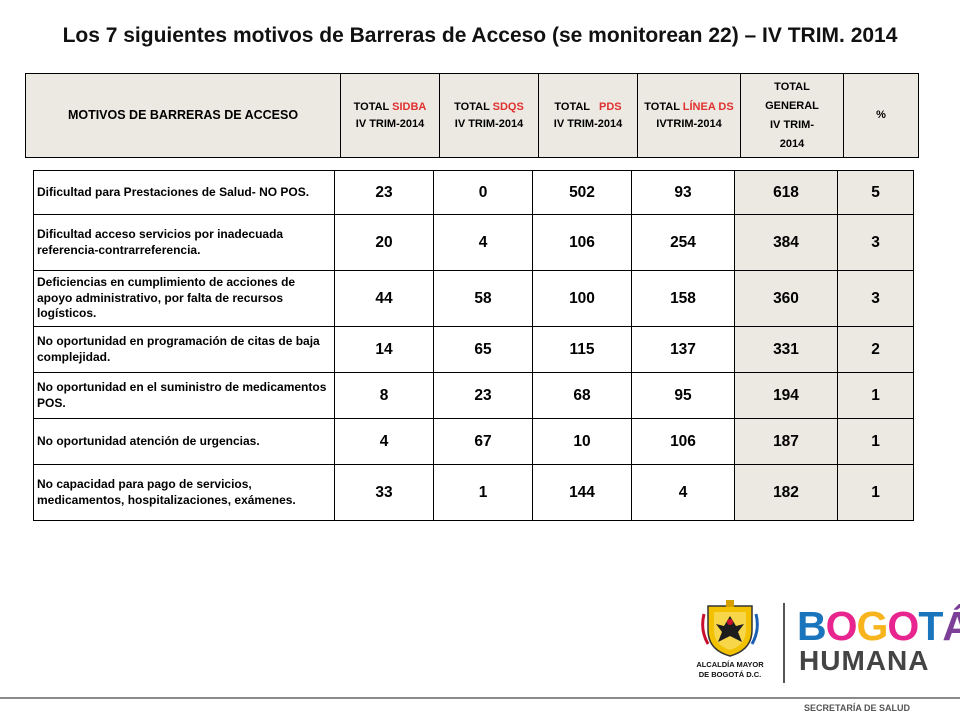  I want to click on bogota-humana-logo: BOGOTÁ, so click(878, 626).